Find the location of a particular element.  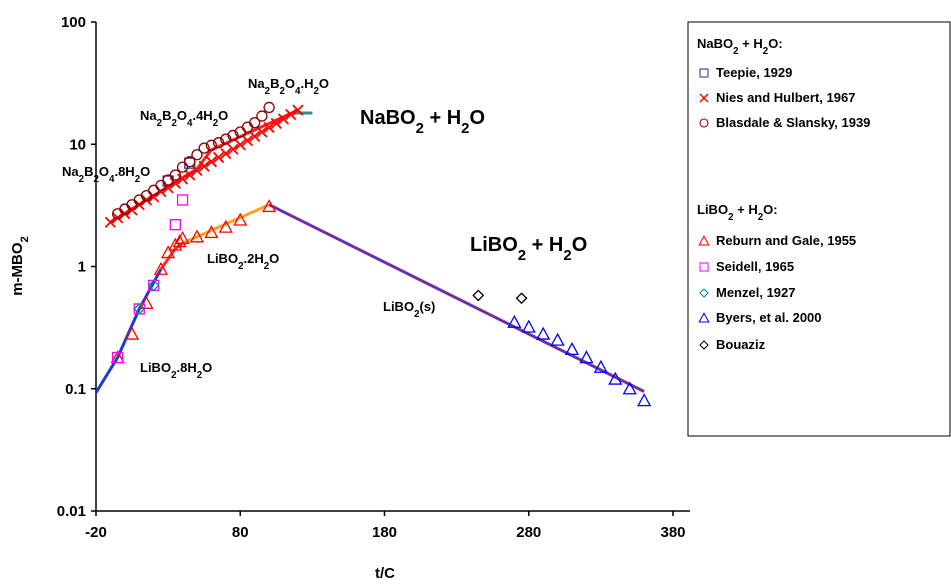

annotation: NaBO2 + H2O is located at coordinates (422, 122).